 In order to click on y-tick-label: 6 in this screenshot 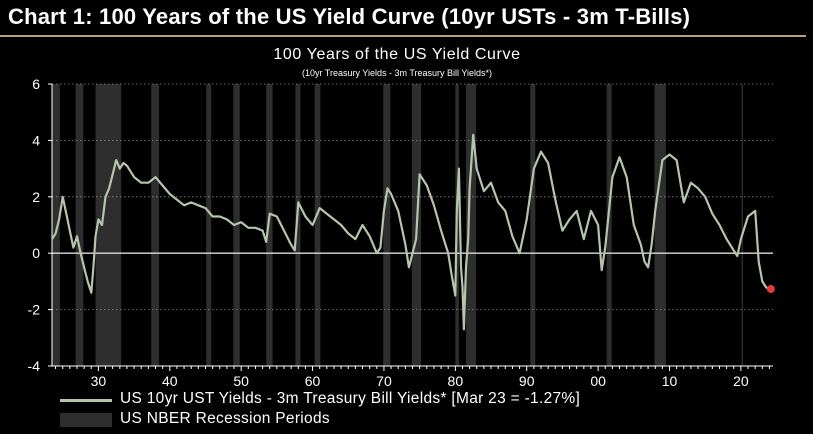, I will do `click(36, 84)`.